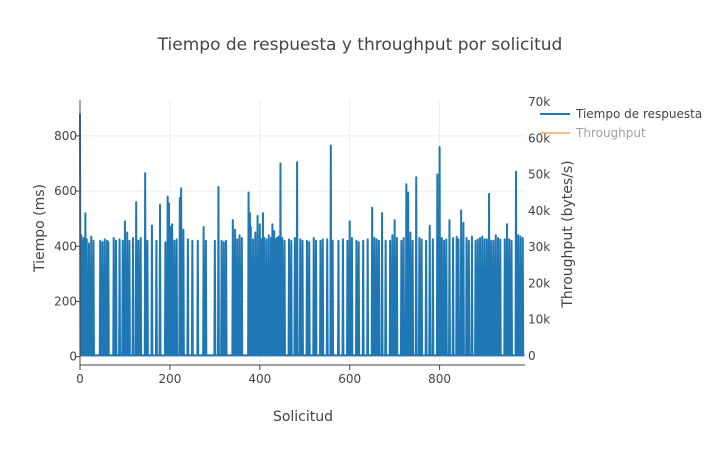 This screenshot has height=450, width=720. I want to click on y2-tick-label: 70k, so click(539, 102).